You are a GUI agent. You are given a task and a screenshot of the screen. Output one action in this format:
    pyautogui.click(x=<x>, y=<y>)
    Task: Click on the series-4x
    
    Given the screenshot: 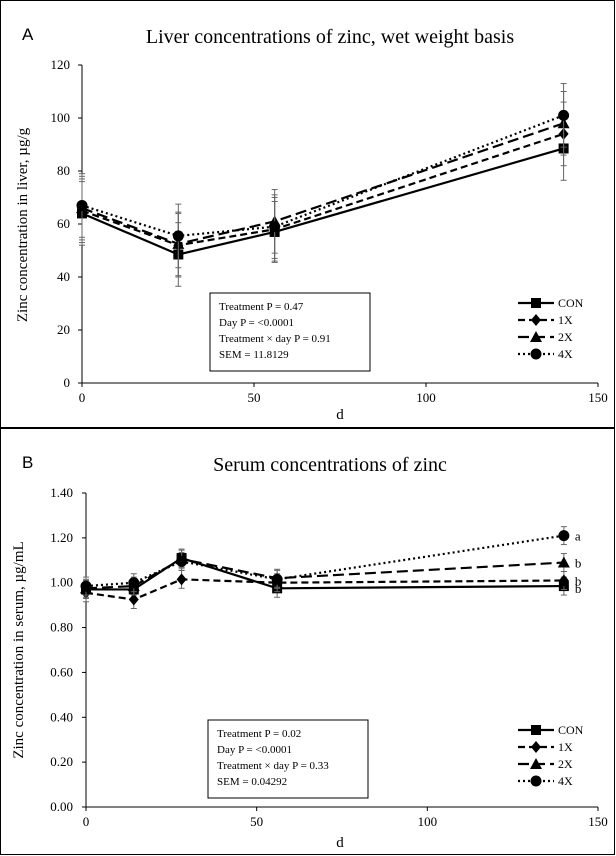 What is the action you would take?
    pyautogui.click(x=325, y=561)
    